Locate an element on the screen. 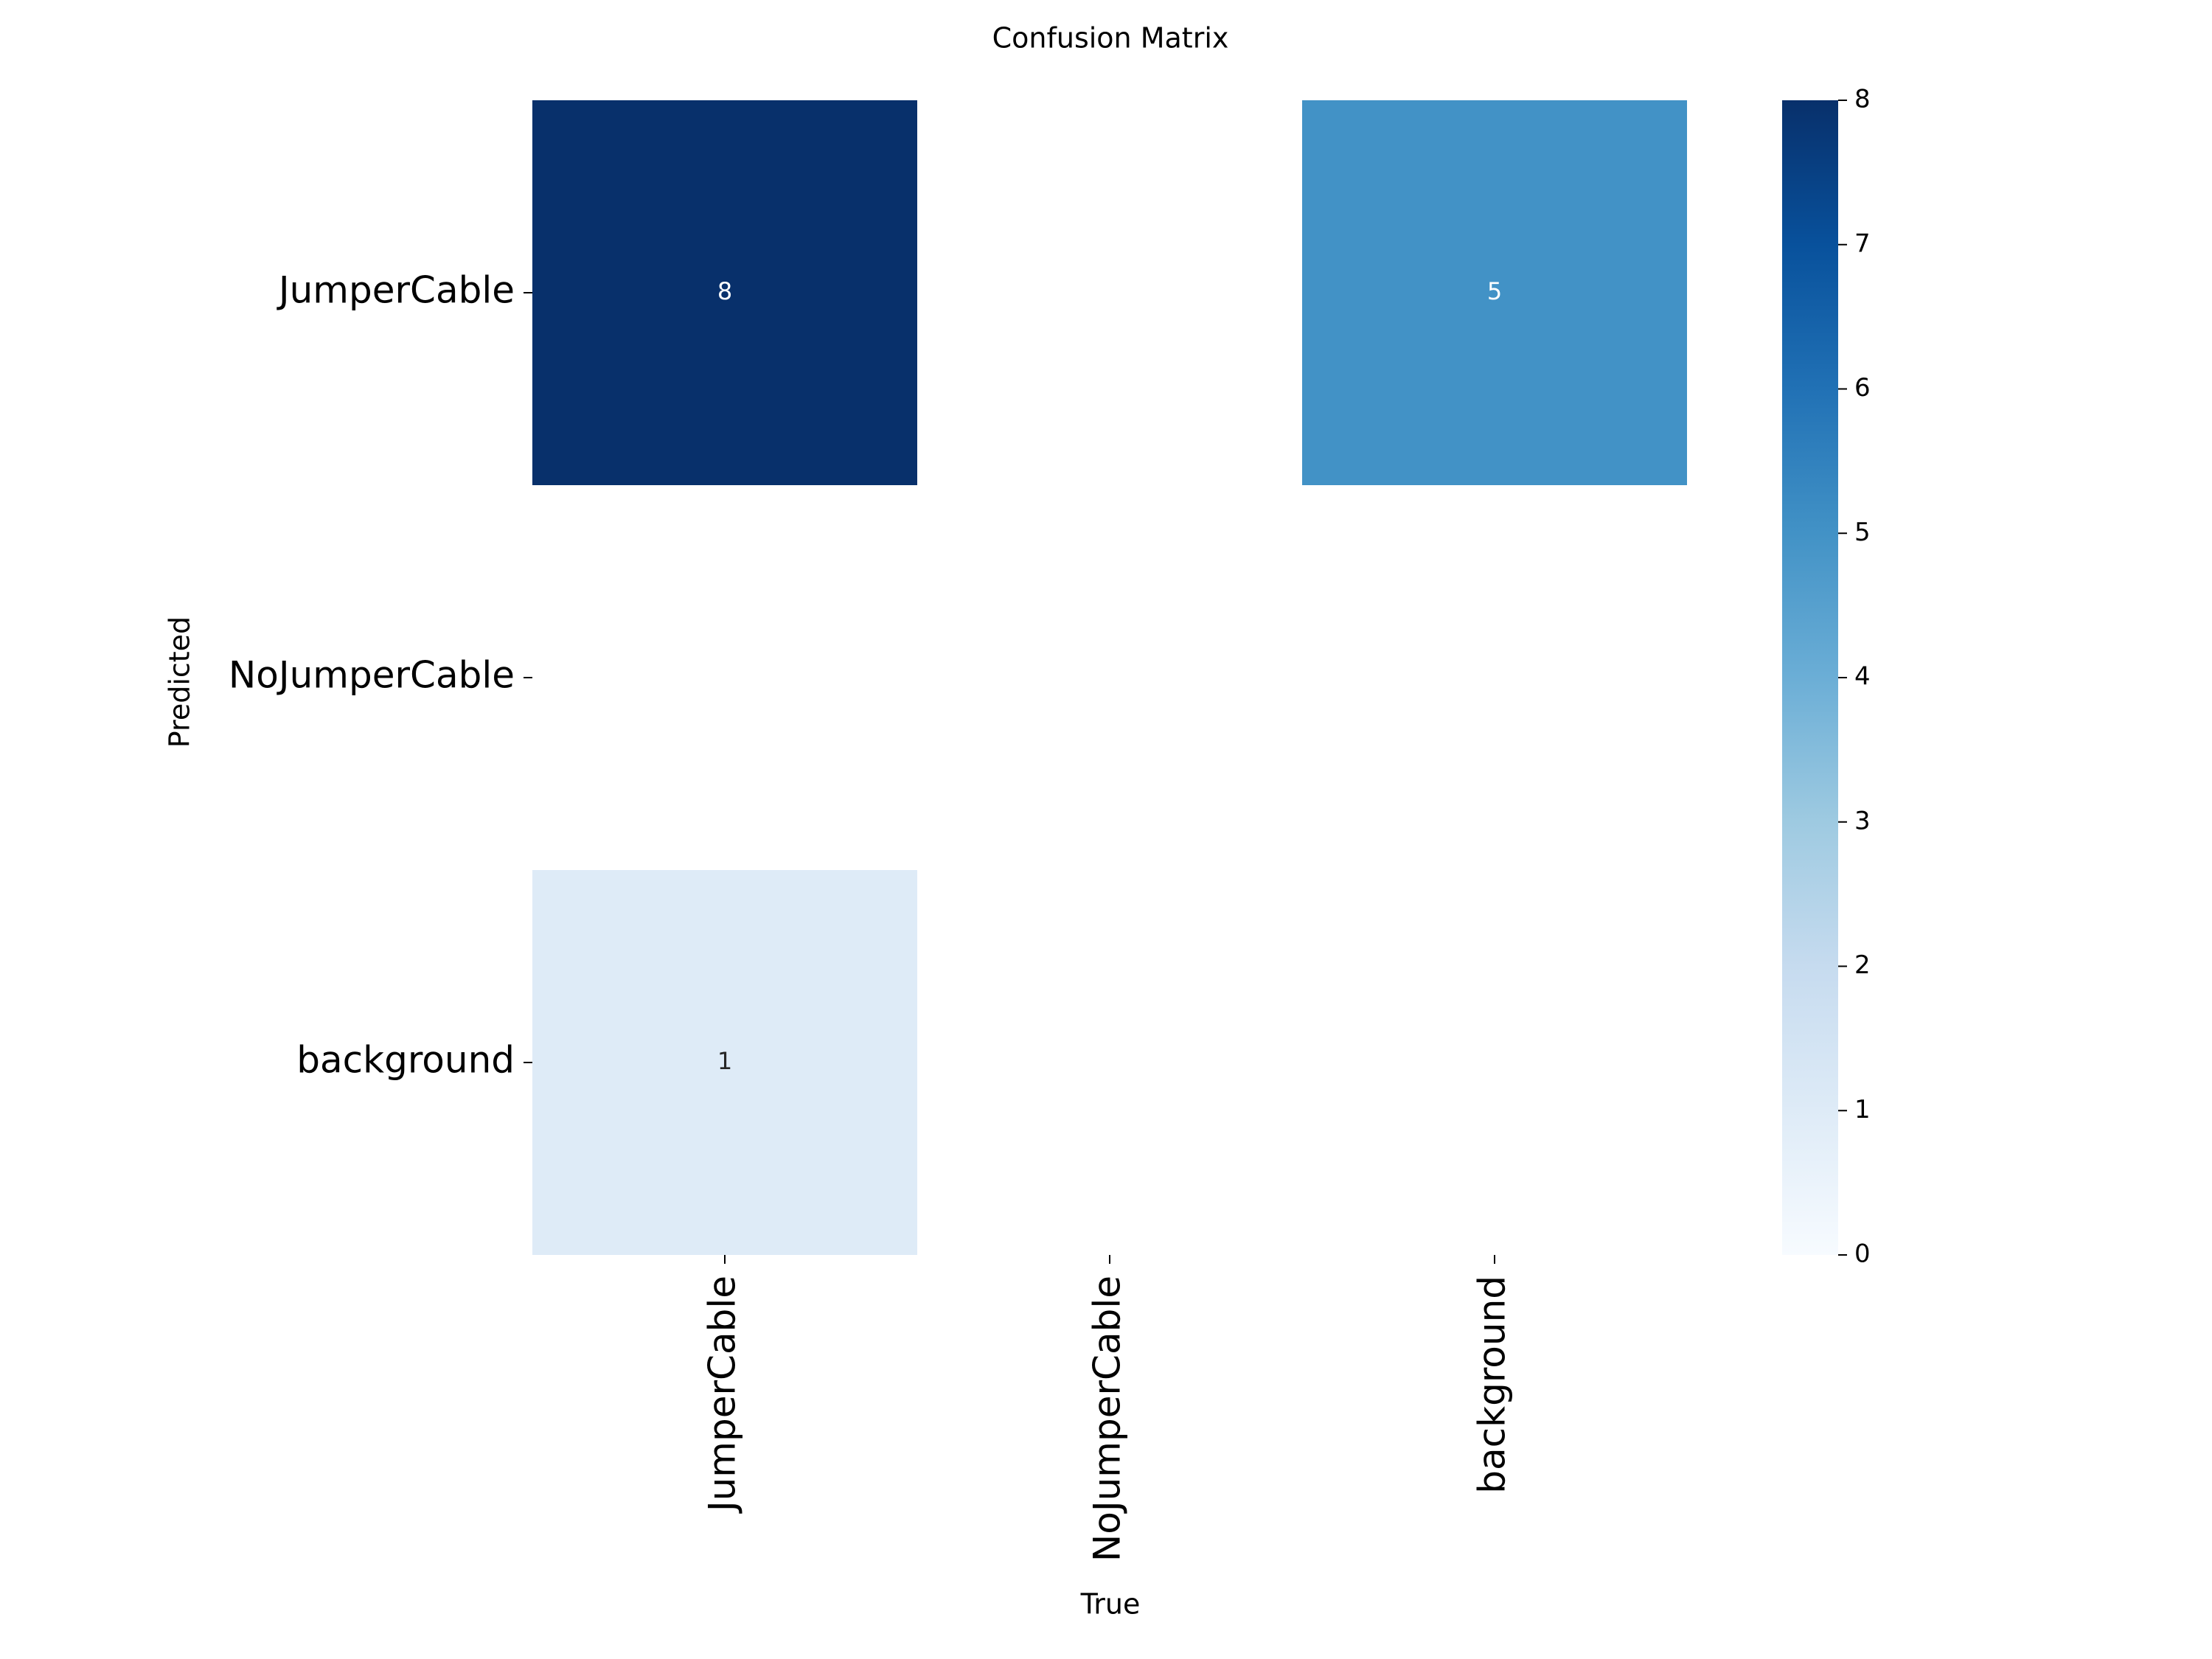 The image size is (2212, 1659). y-tick-label-2: background is located at coordinates (405, 1060).